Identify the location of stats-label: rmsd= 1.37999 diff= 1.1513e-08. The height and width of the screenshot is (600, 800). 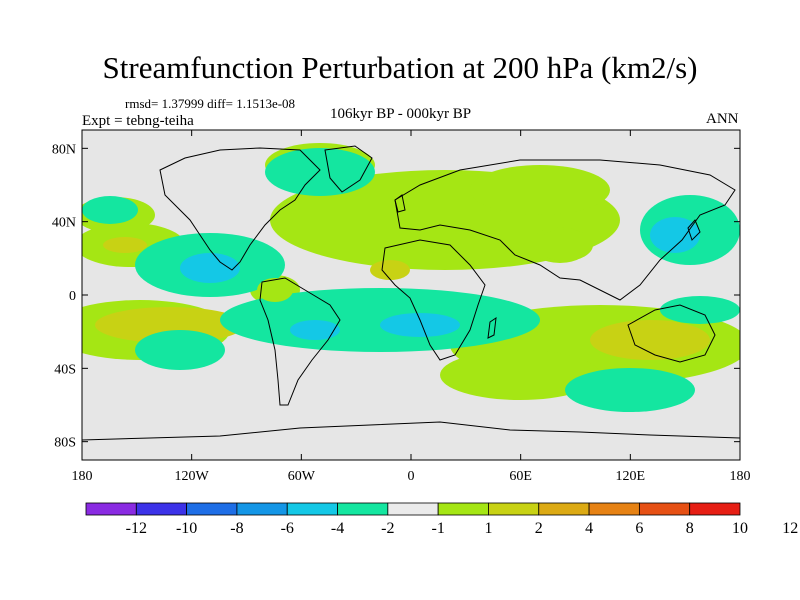
(210, 103).